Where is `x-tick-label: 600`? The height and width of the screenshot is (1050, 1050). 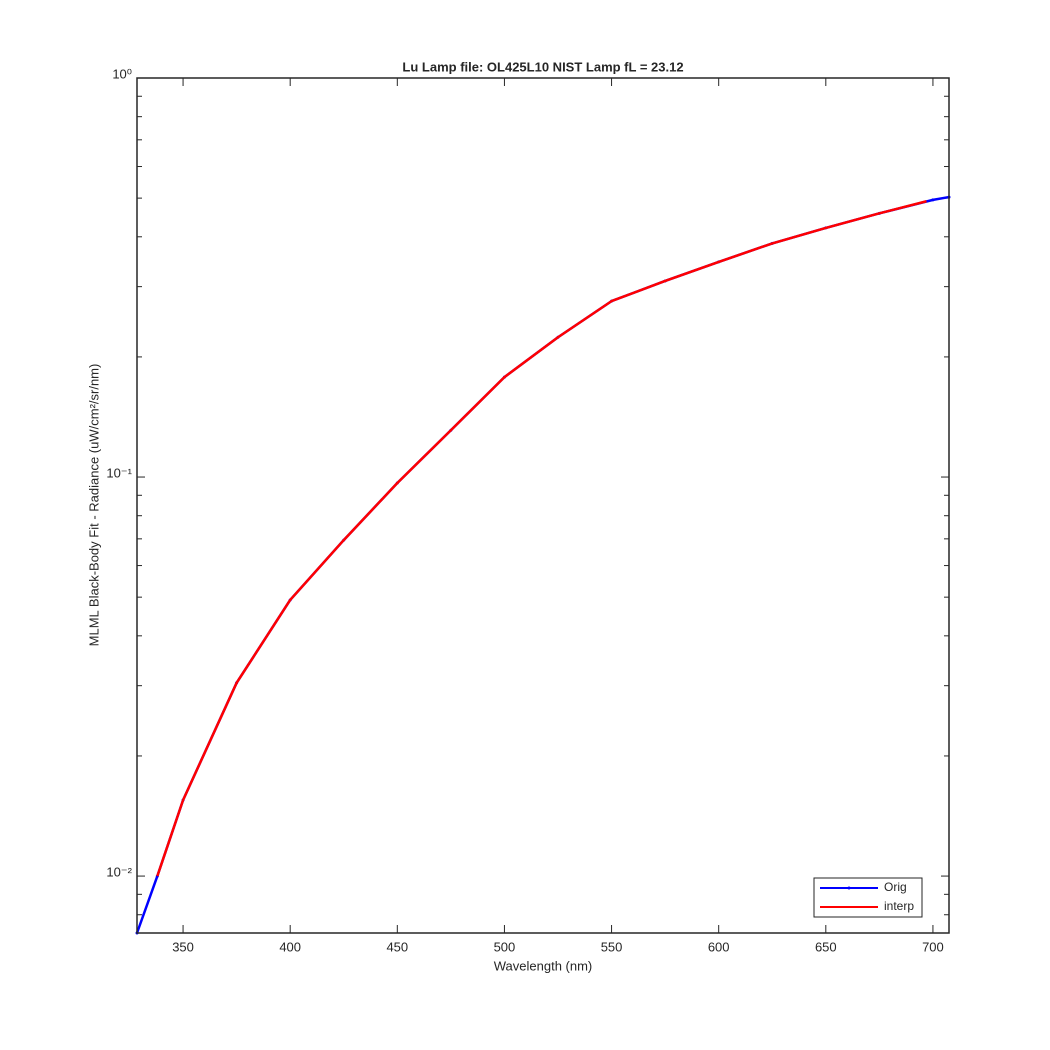
x-tick-label: 600 is located at coordinates (719, 946).